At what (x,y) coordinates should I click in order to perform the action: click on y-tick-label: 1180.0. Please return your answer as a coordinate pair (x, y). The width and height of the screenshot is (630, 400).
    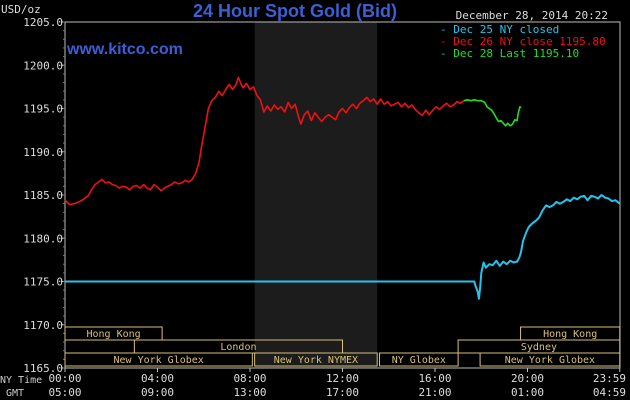
    Looking at the image, I should click on (43, 238).